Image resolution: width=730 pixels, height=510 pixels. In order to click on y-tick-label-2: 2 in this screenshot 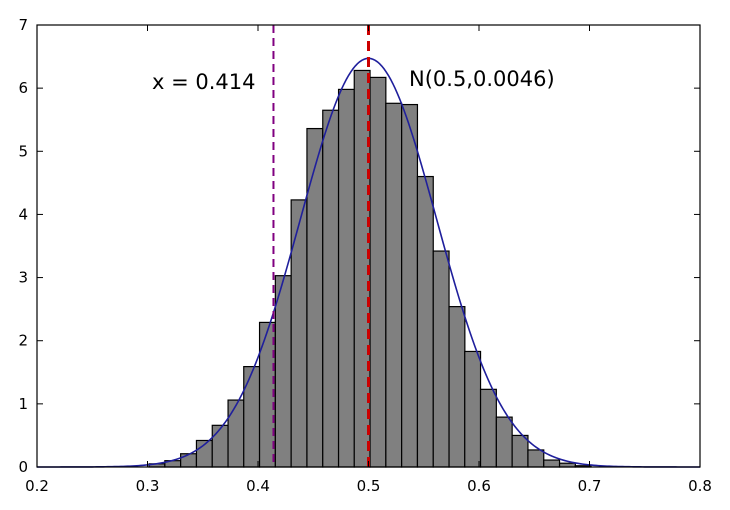, I will do `click(23, 341)`.